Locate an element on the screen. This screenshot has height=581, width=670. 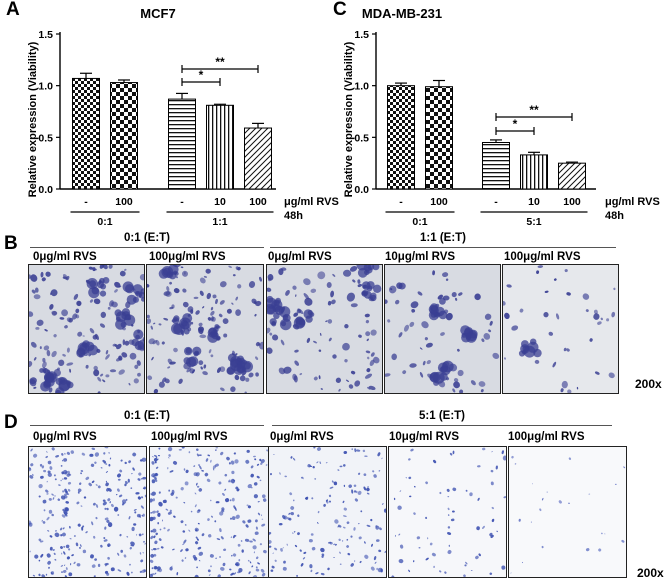
md4-background is located at coordinates (567, 512).